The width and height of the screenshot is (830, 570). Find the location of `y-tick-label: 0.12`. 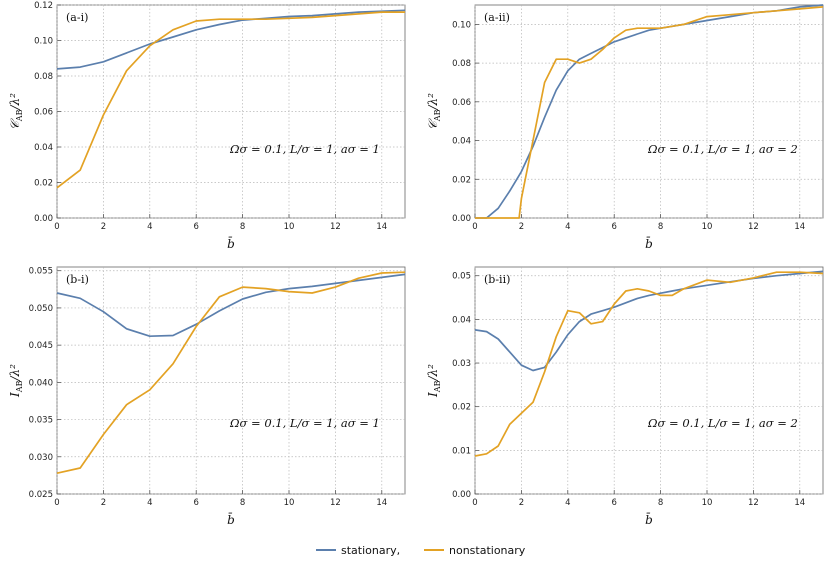

y-tick-label: 0.12 is located at coordinates (43, 6).